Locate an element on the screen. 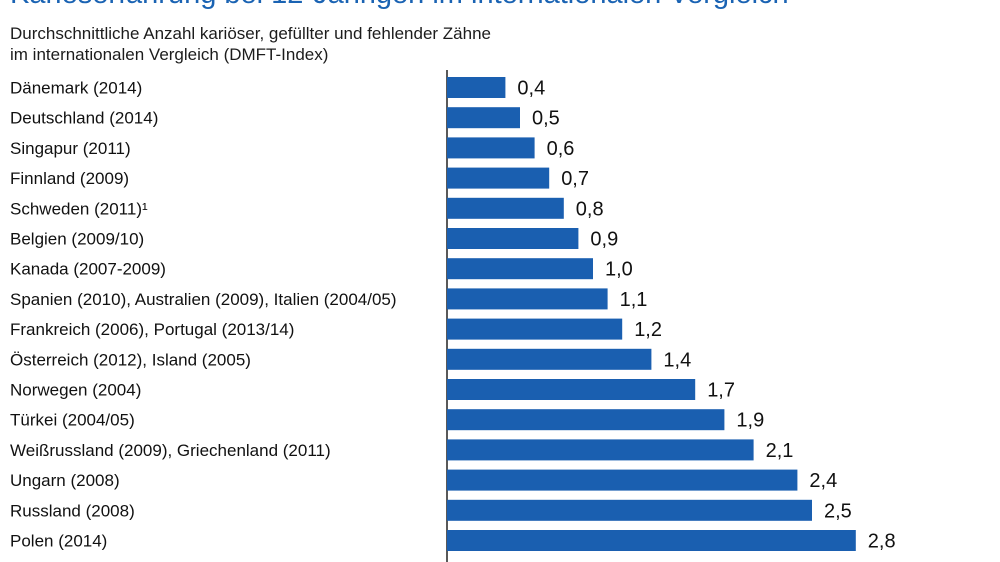 This screenshot has height=562, width=1000. value-label: 1,4 is located at coordinates (677, 360).